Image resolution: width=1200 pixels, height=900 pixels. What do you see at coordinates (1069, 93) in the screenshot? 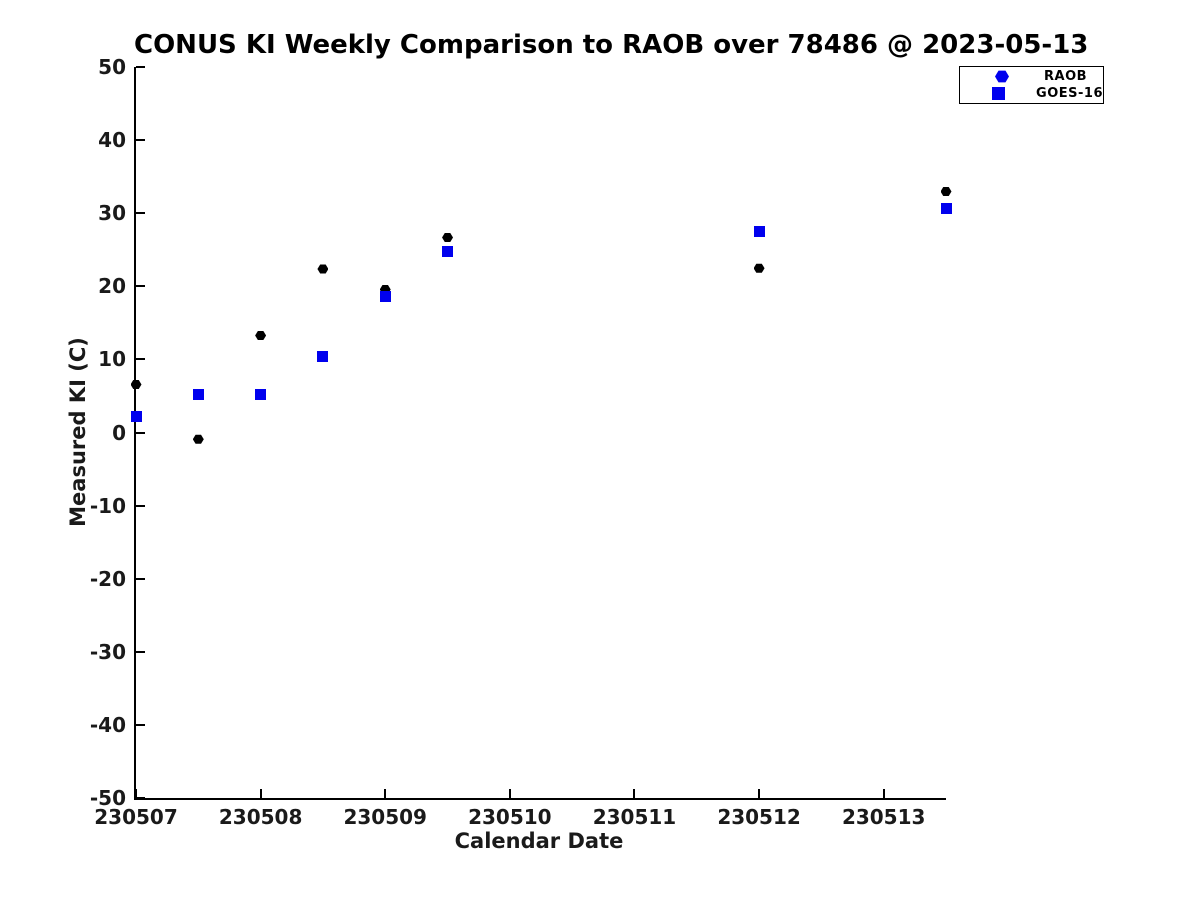
I see `legend-label-goes16: GOES-16` at bounding box center [1069, 93].